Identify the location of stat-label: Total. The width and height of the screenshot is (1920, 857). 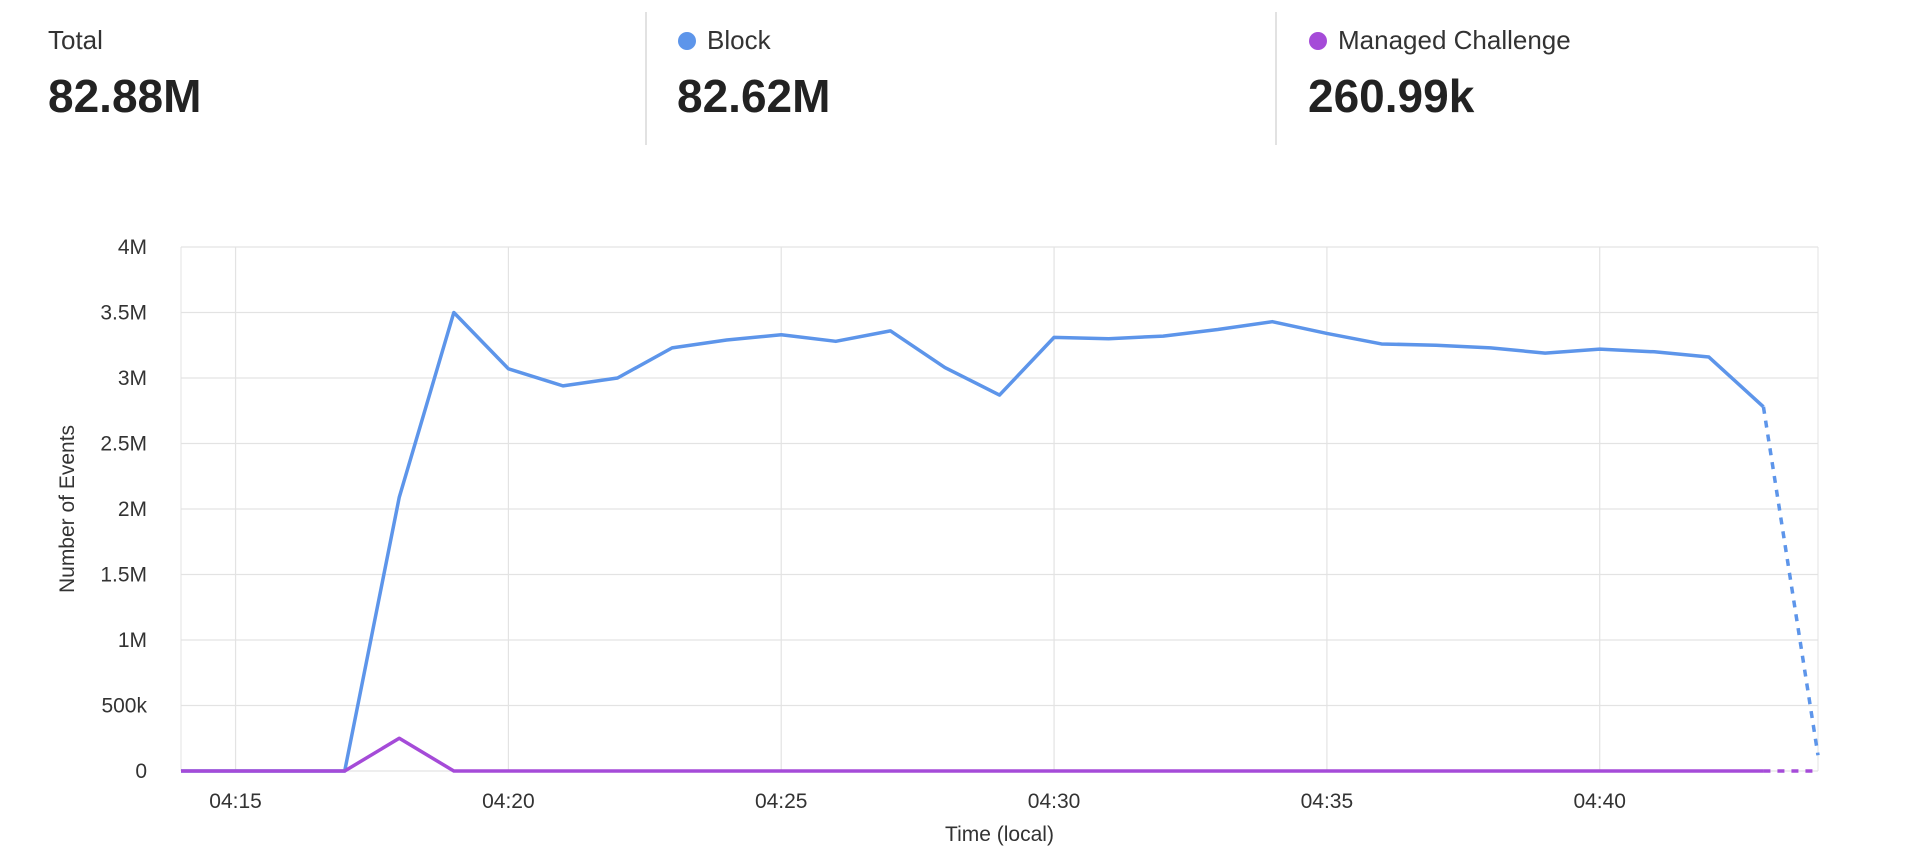
(75, 40).